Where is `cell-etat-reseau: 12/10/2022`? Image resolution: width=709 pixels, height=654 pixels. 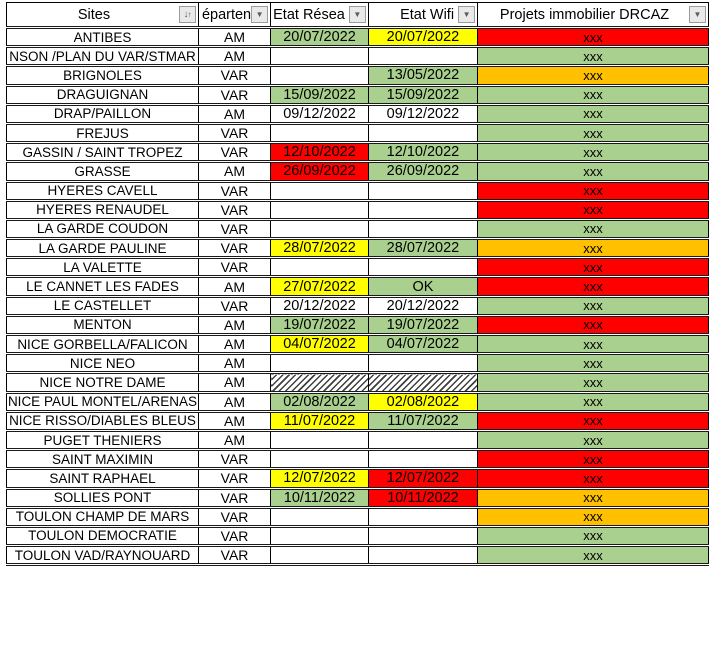 cell-etat-reseau: 12/10/2022 is located at coordinates (319, 152).